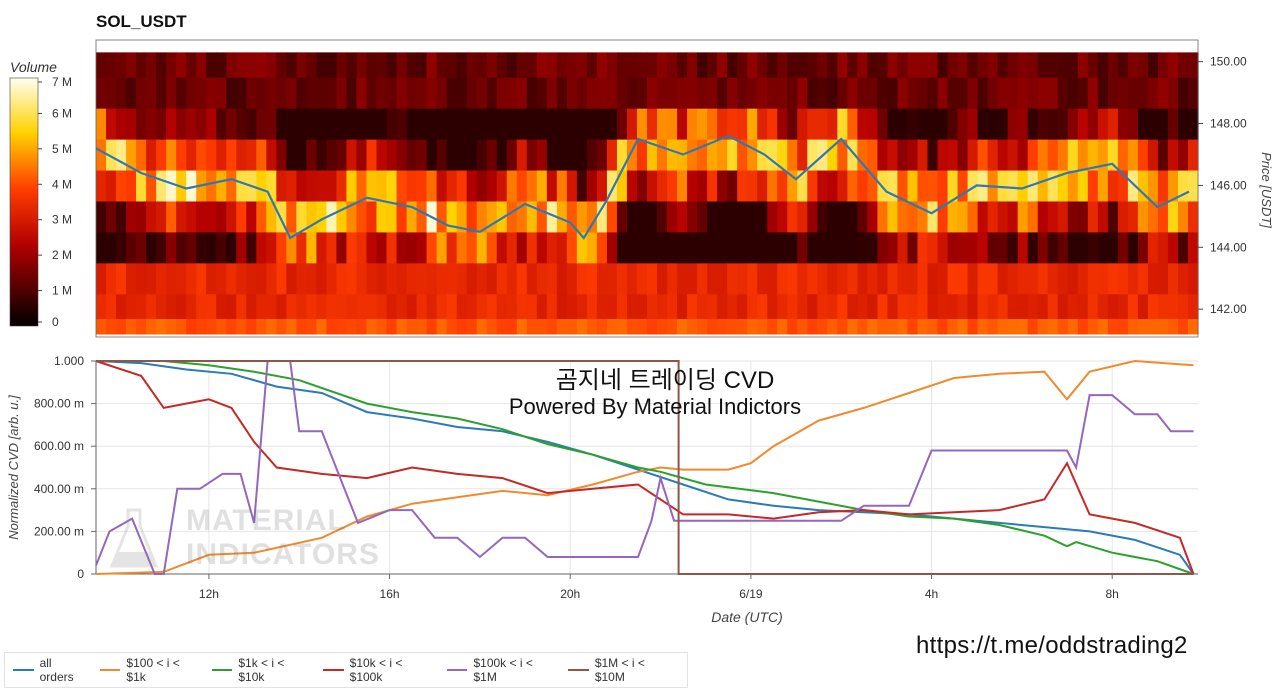 The height and width of the screenshot is (691, 1280). I want to click on legend-item: all orders, so click(49, 670).